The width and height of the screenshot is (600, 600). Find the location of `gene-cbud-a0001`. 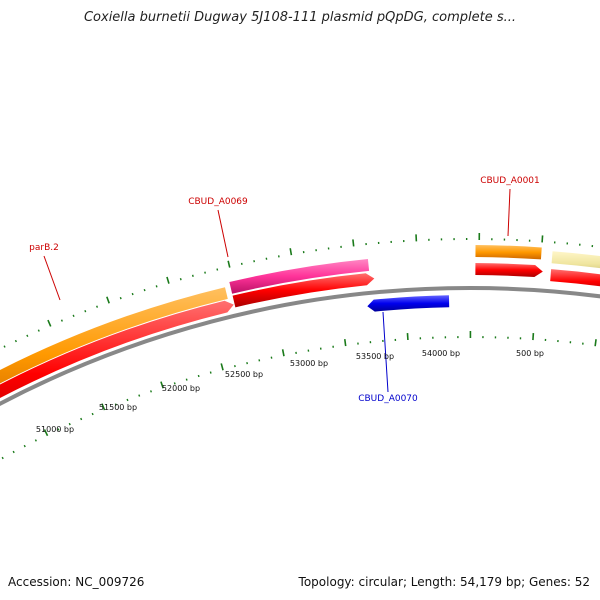

gene-cbud-a0001 is located at coordinates (508, 252).